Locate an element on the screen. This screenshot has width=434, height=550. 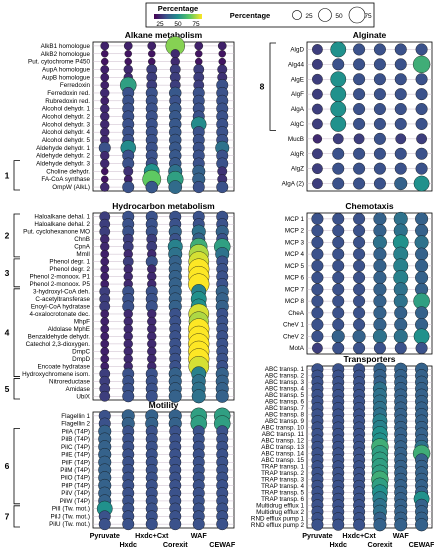
row-label: Nitroreductase is located at coordinates (69, 381).